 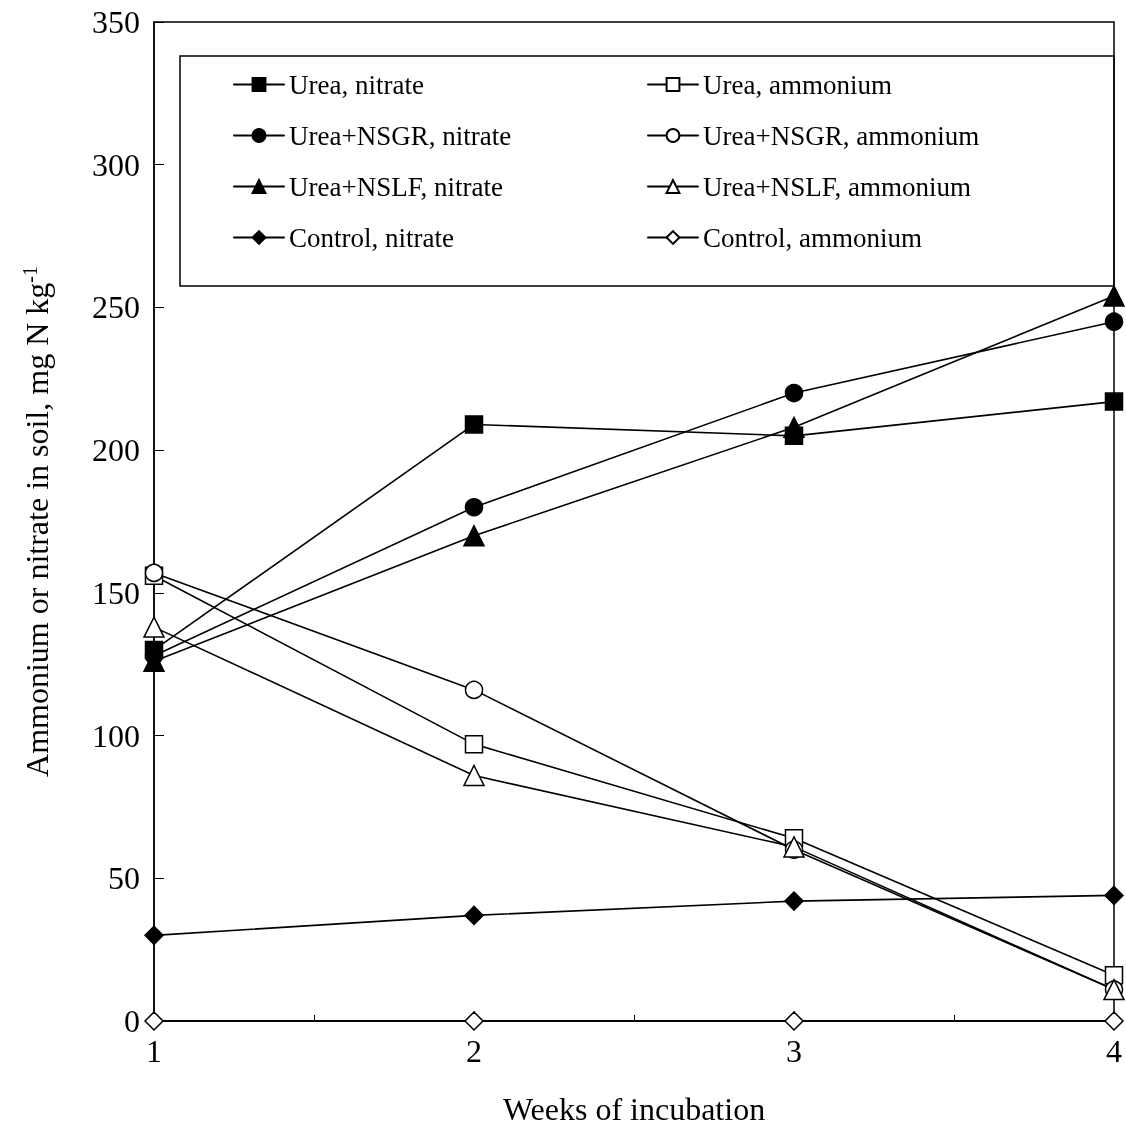 I want to click on x-tick-label: 3, so click(x=794, y=1051).